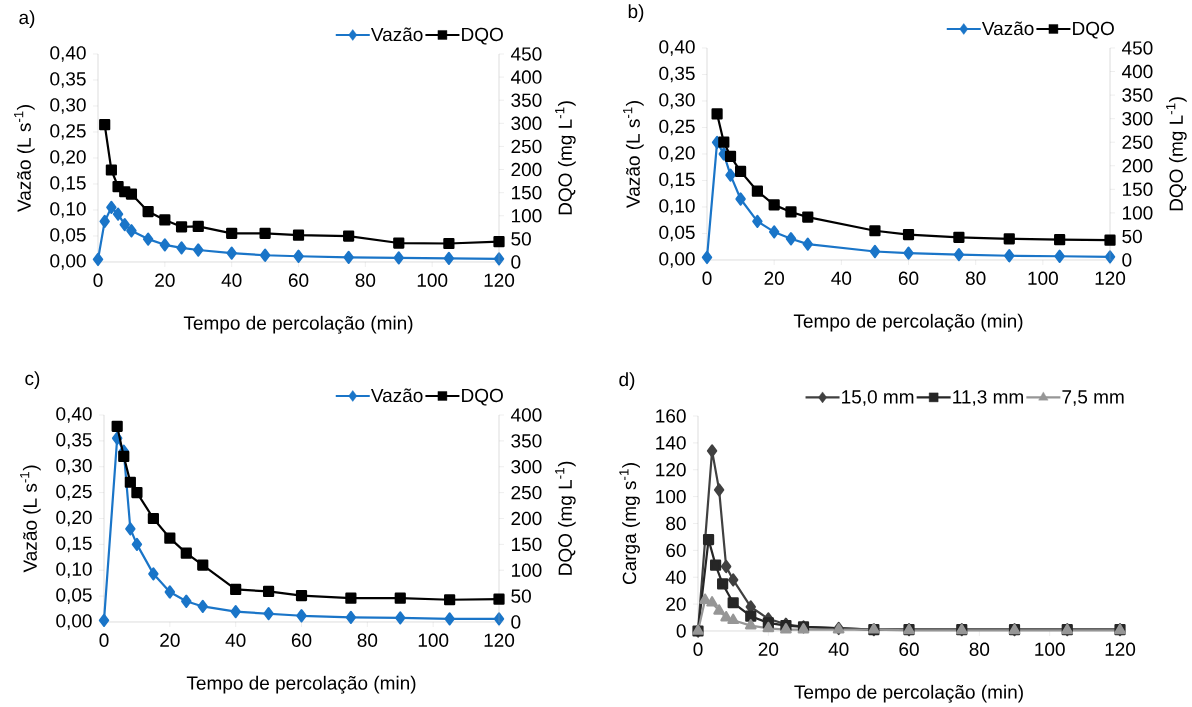  Describe the element at coordinates (629, 524) in the screenshot. I see `y-axis-title: Carga (mg s$^{-1}$)` at that location.